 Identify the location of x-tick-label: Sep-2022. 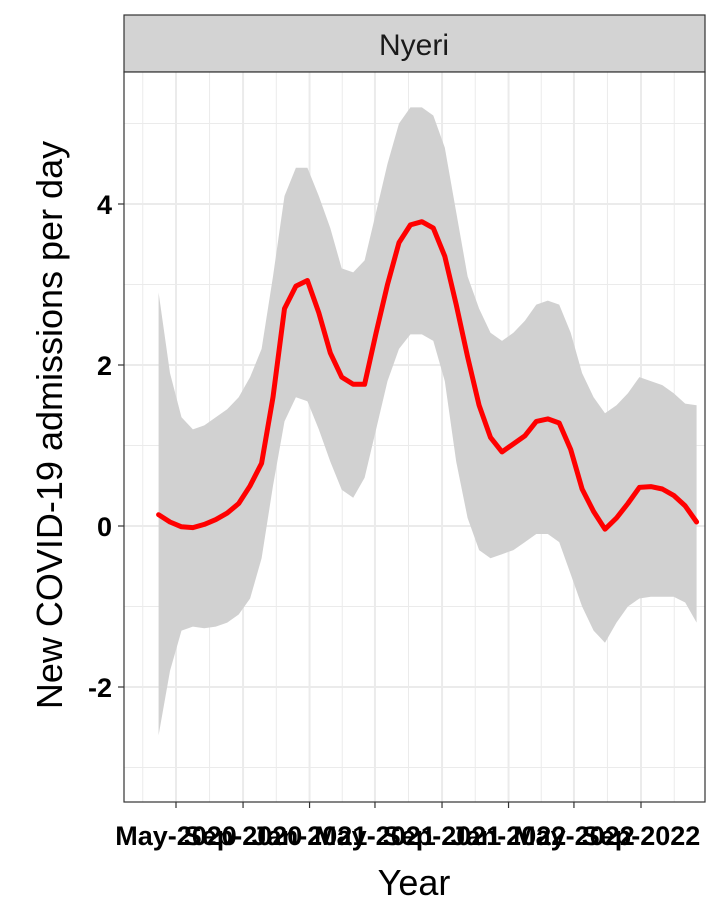
(641, 836).